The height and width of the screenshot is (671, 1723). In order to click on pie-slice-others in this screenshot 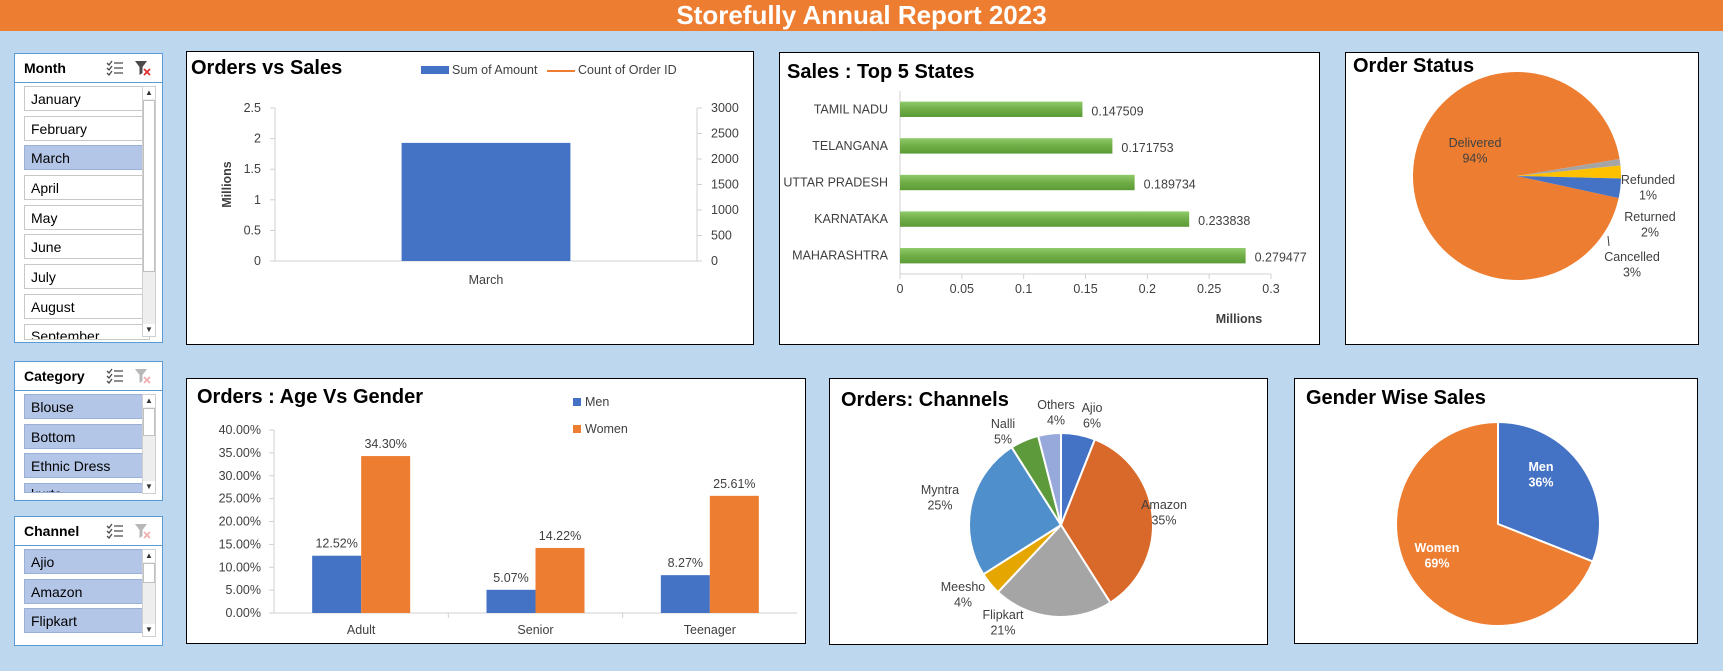, I will do `click(1049, 478)`.